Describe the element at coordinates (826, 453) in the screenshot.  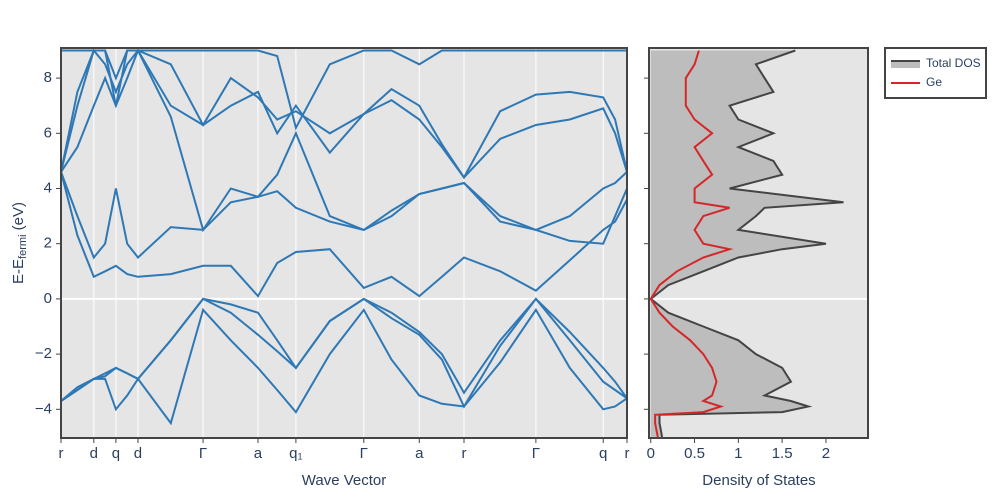
I see `x-tick-label: 2` at that location.